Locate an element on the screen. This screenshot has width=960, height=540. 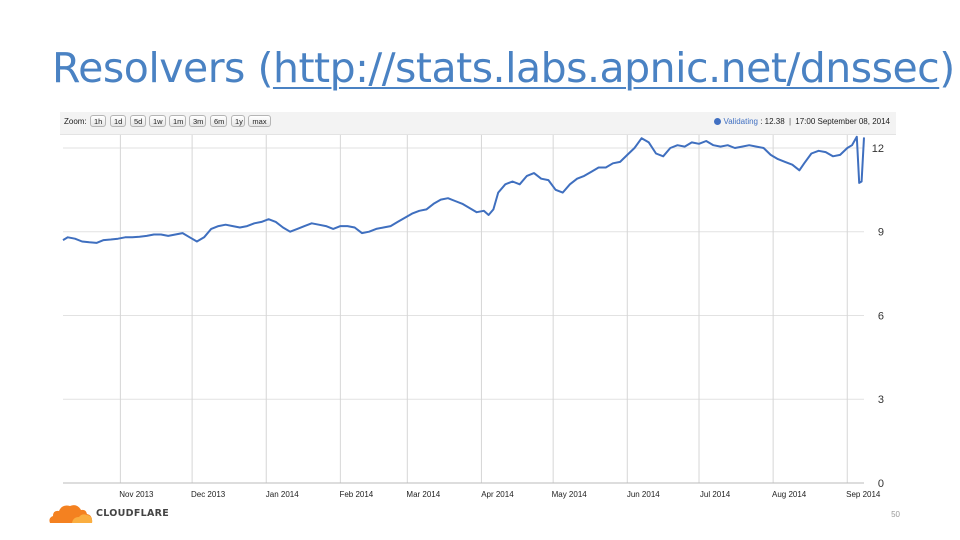
cloud-icon is located at coordinates (71, 514).